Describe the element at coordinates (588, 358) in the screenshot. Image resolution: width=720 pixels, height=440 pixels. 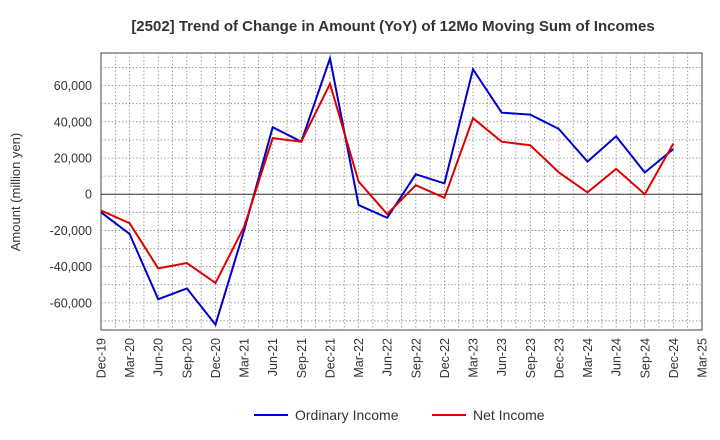
I see `x-tick-label: Mar-24` at that location.